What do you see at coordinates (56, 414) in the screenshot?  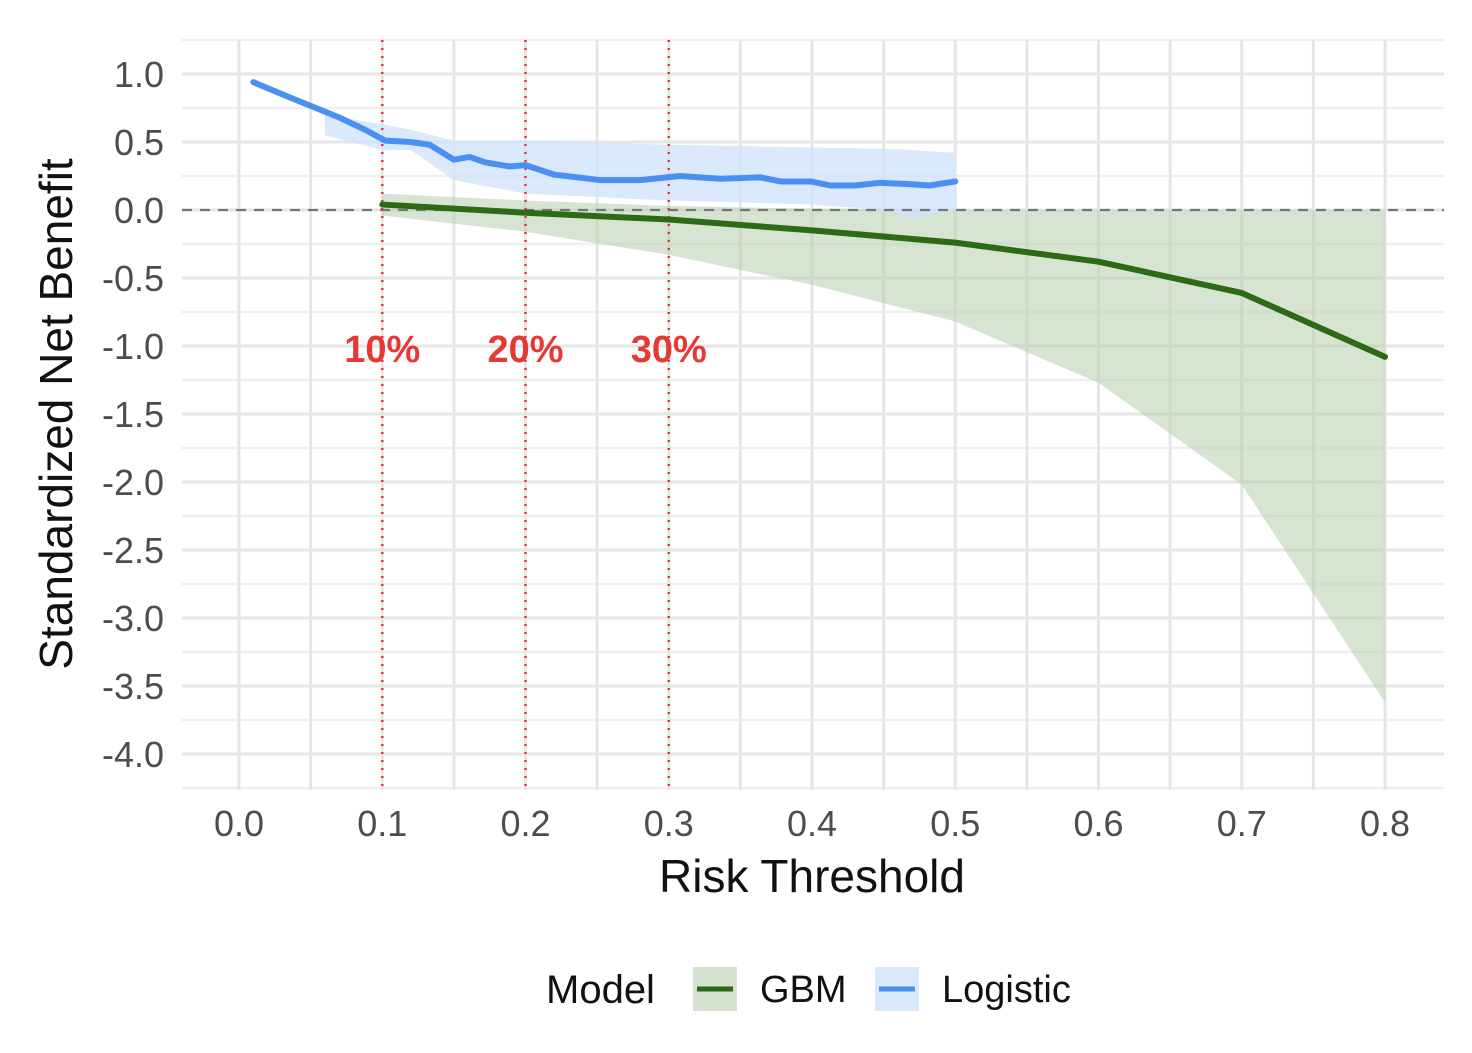 I see `y-axis-label: Standardized Net Benefit` at bounding box center [56, 414].